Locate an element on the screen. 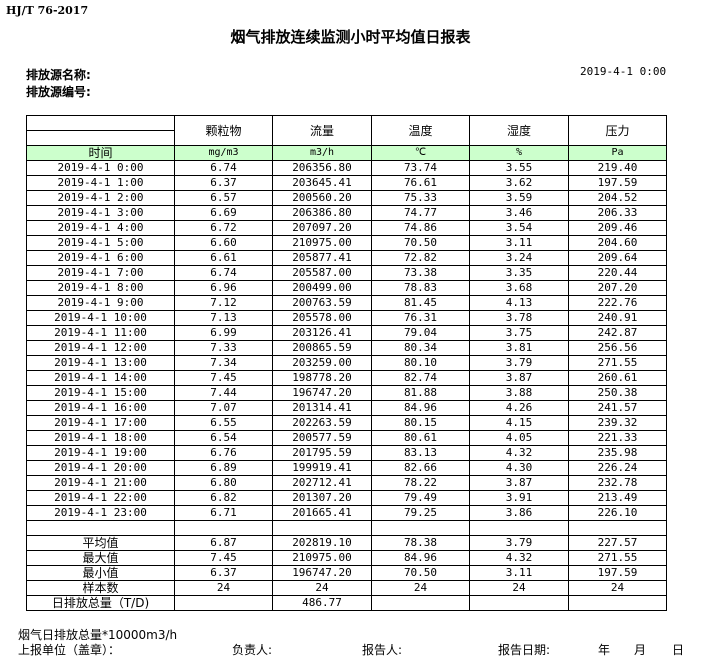 This screenshot has height=661, width=701. cell-particulate: 6.57 is located at coordinates (223, 198).